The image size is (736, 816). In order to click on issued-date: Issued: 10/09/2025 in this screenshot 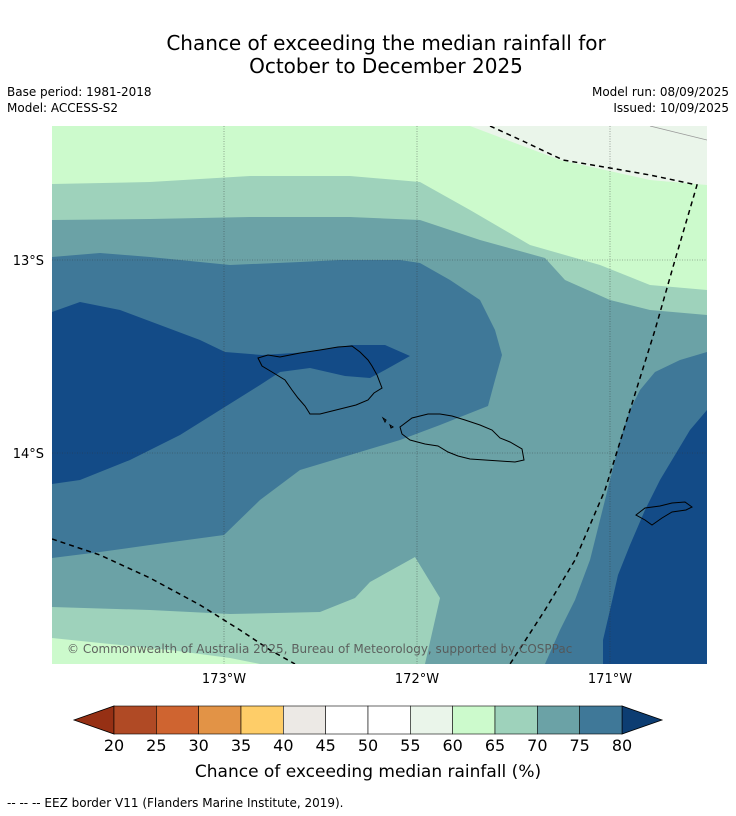, I will do `click(671, 108)`.